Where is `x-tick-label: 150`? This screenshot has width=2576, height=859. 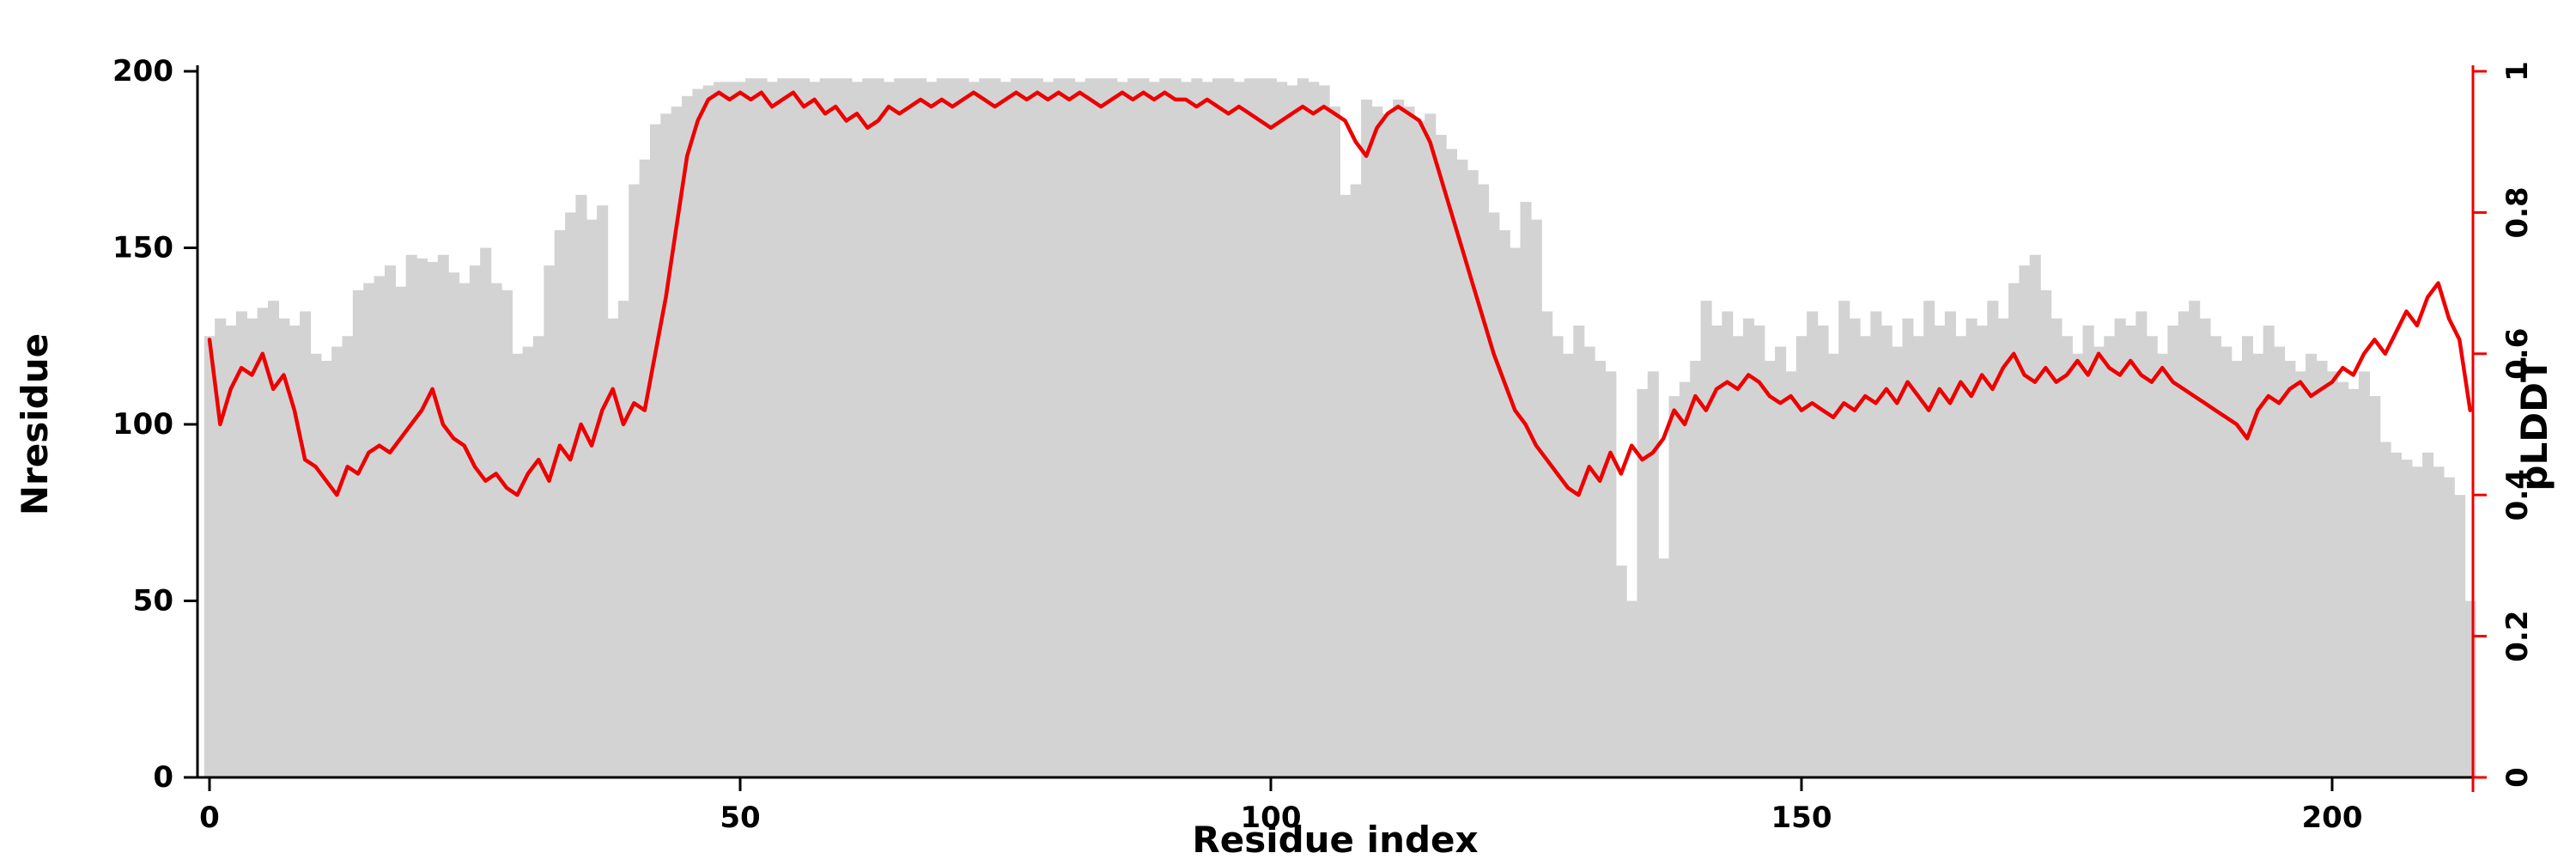
x-tick-label: 150 is located at coordinates (1801, 818).